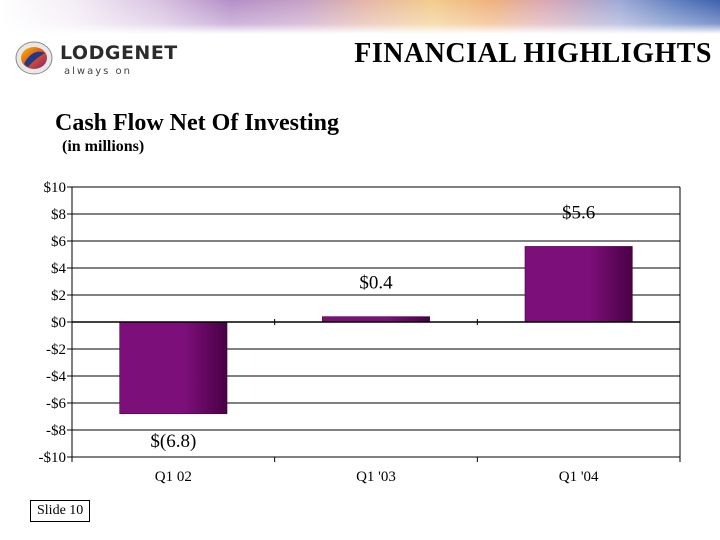 The height and width of the screenshot is (540, 720). Describe the element at coordinates (56, 350) in the screenshot. I see `y-tick-label: -$2` at that location.